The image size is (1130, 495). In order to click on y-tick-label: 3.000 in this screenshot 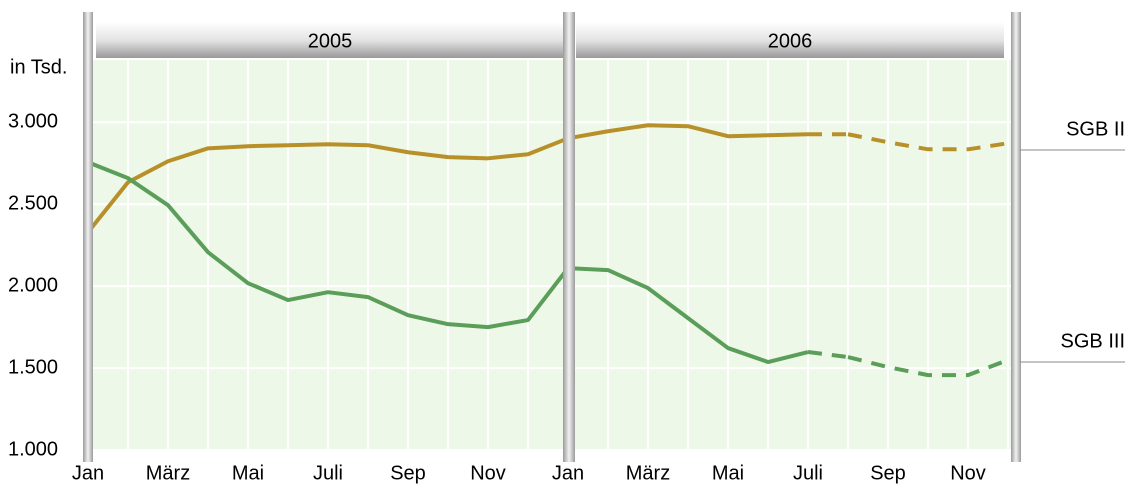, I will do `click(33, 122)`.